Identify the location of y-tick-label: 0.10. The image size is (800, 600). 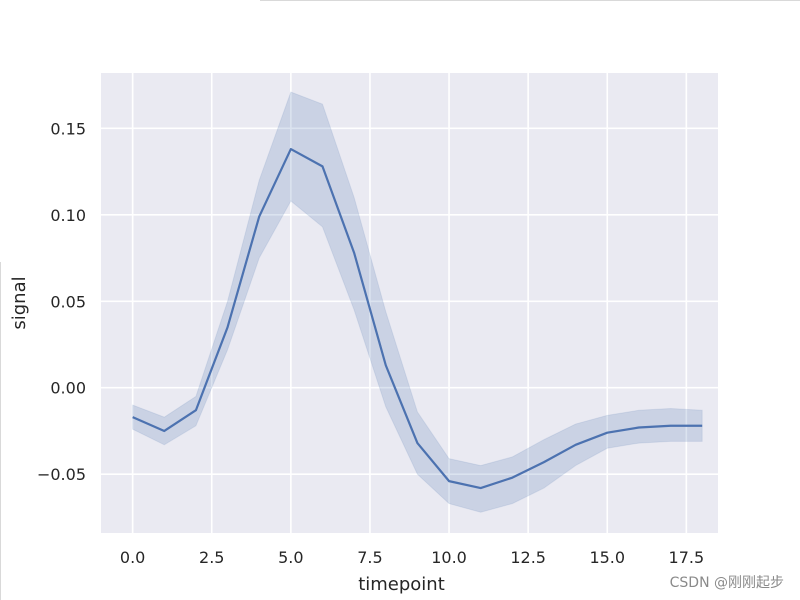
(68, 215).